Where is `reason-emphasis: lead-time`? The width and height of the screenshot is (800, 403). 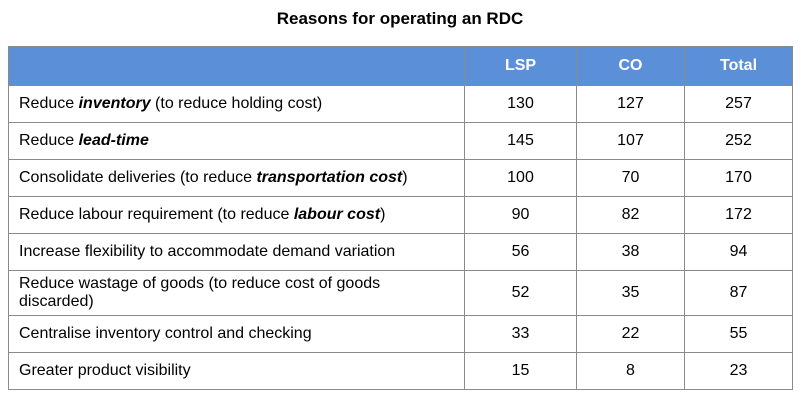 reason-emphasis: lead-time is located at coordinates (113, 140).